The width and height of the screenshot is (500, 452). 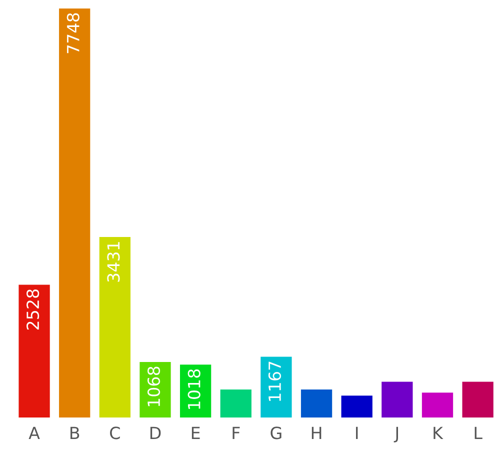 I want to click on x-tick-label: B, so click(x=75, y=432).